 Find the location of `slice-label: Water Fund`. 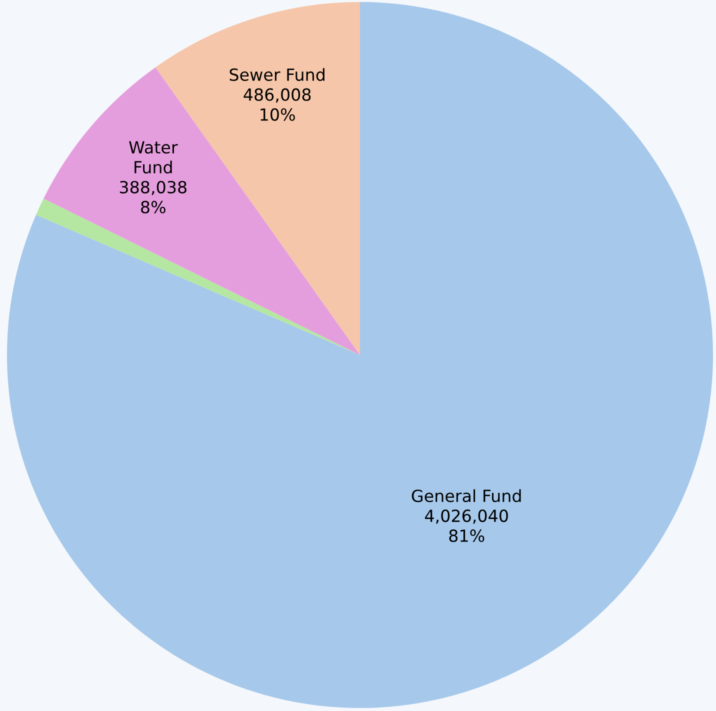

slice-label: Water Fund is located at coordinates (153, 157).